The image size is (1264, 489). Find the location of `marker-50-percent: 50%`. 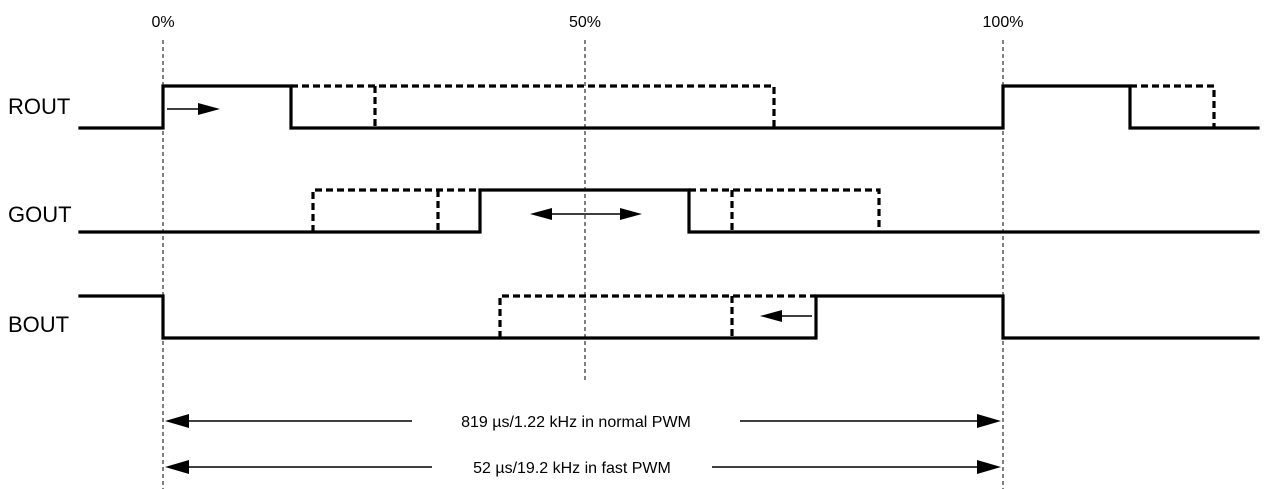

marker-50-percent: 50% is located at coordinates (585, 22).